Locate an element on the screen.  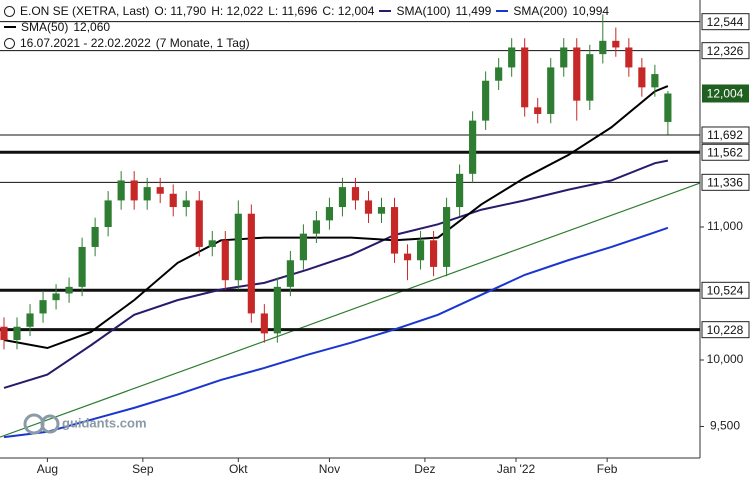
watermark: guidants.com is located at coordinates (104, 422).